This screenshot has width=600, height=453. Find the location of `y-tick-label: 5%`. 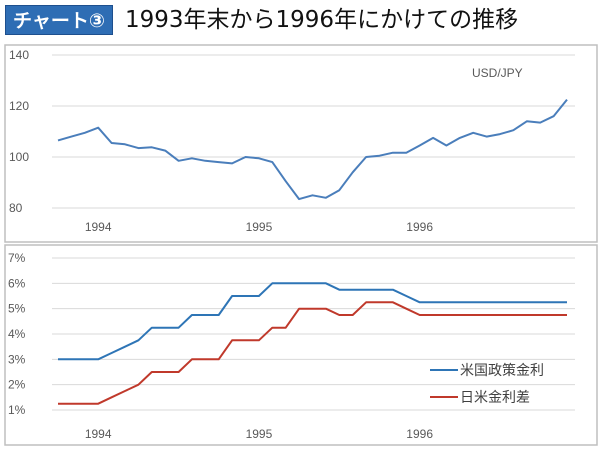

y-tick-label: 5% is located at coordinates (17, 309).